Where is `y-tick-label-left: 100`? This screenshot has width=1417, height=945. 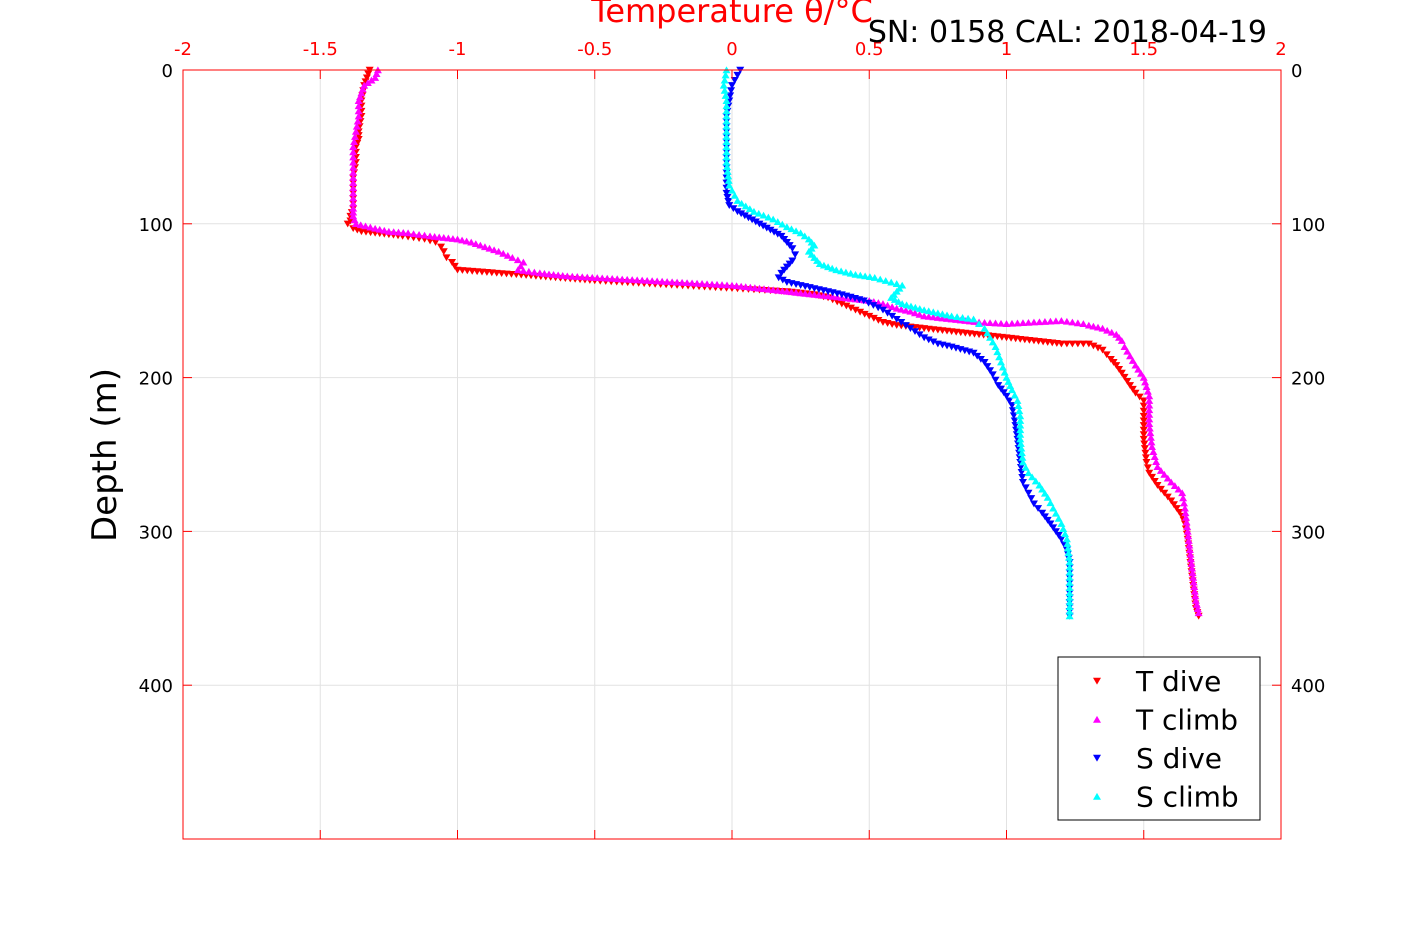 y-tick-label-left: 100 is located at coordinates (156, 225).